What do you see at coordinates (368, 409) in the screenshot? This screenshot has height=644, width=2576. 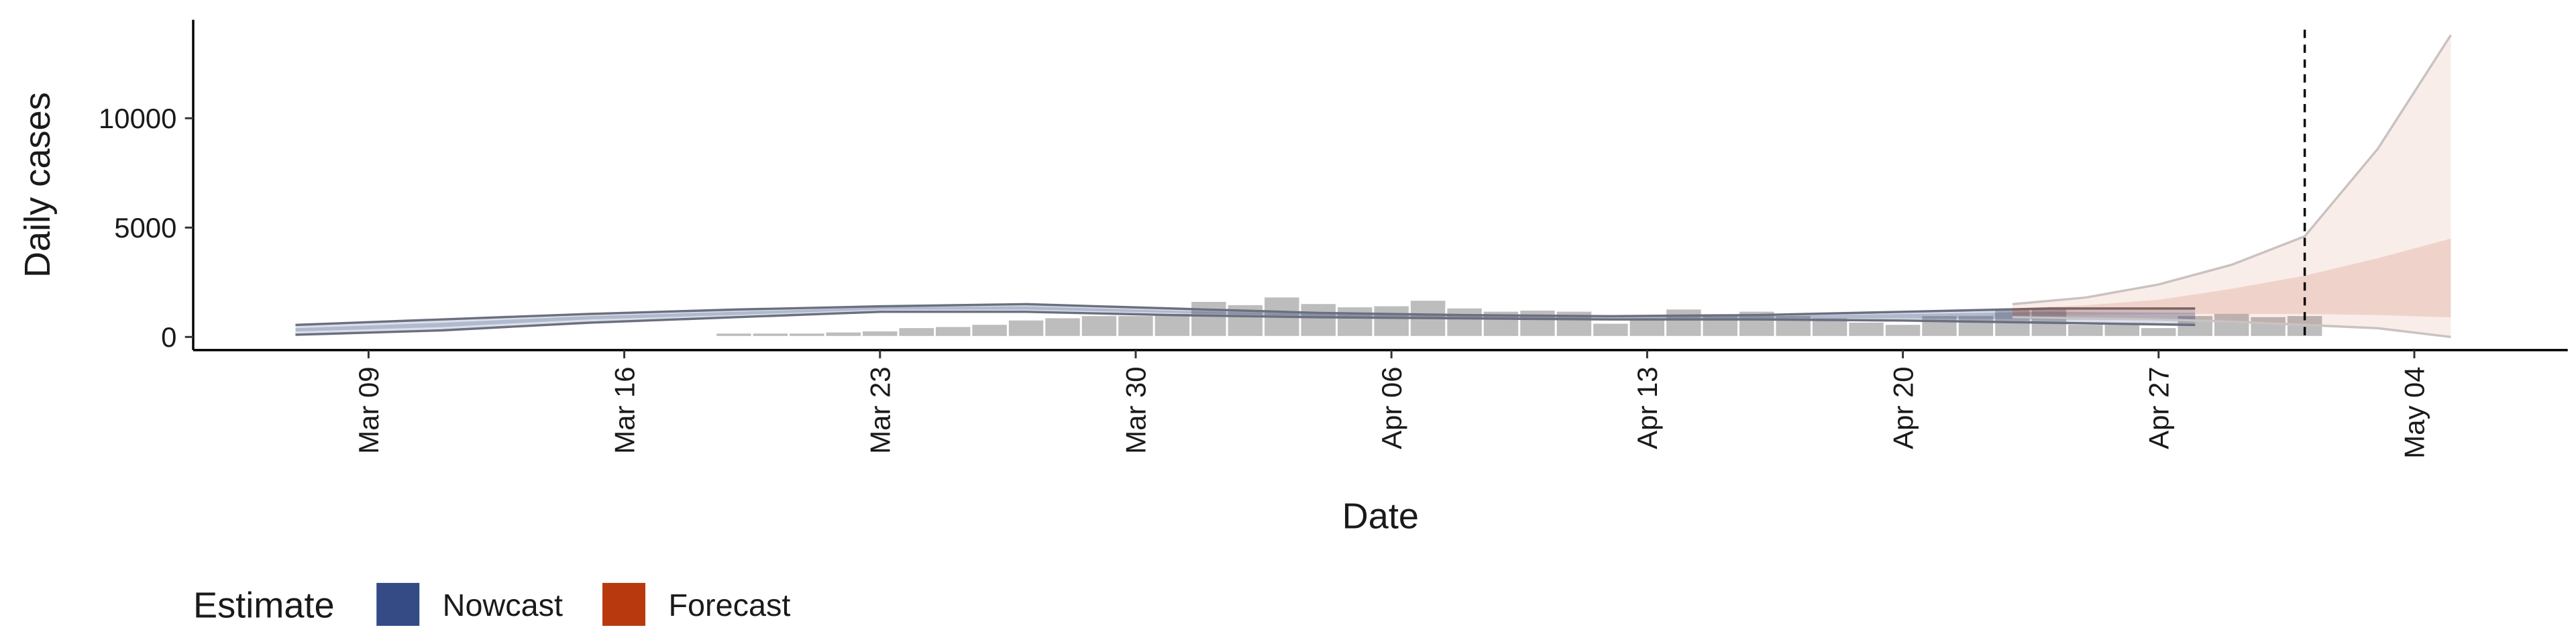 I see `x-tick-label: Mar 09` at bounding box center [368, 409].